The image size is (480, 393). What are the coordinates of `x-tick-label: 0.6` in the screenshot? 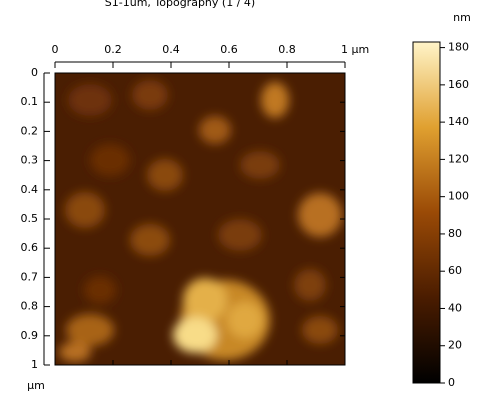 It's located at (229, 49).